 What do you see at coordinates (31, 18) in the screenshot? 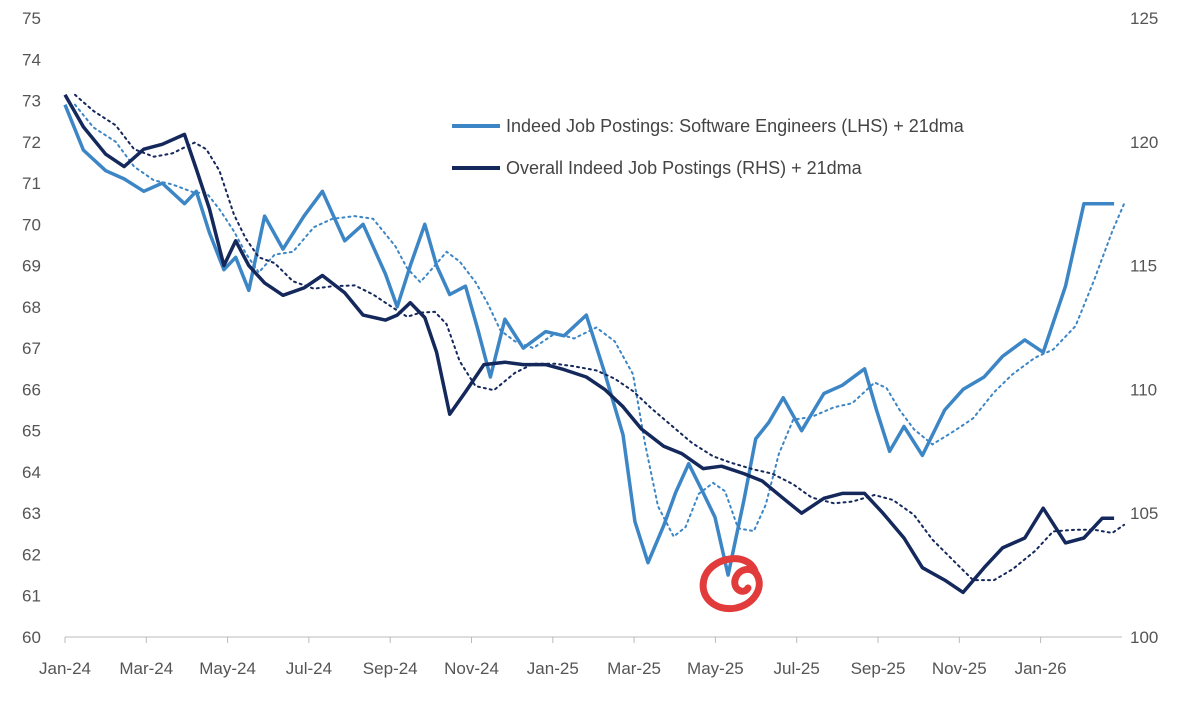
I see `y-tick-label: 75` at bounding box center [31, 18].